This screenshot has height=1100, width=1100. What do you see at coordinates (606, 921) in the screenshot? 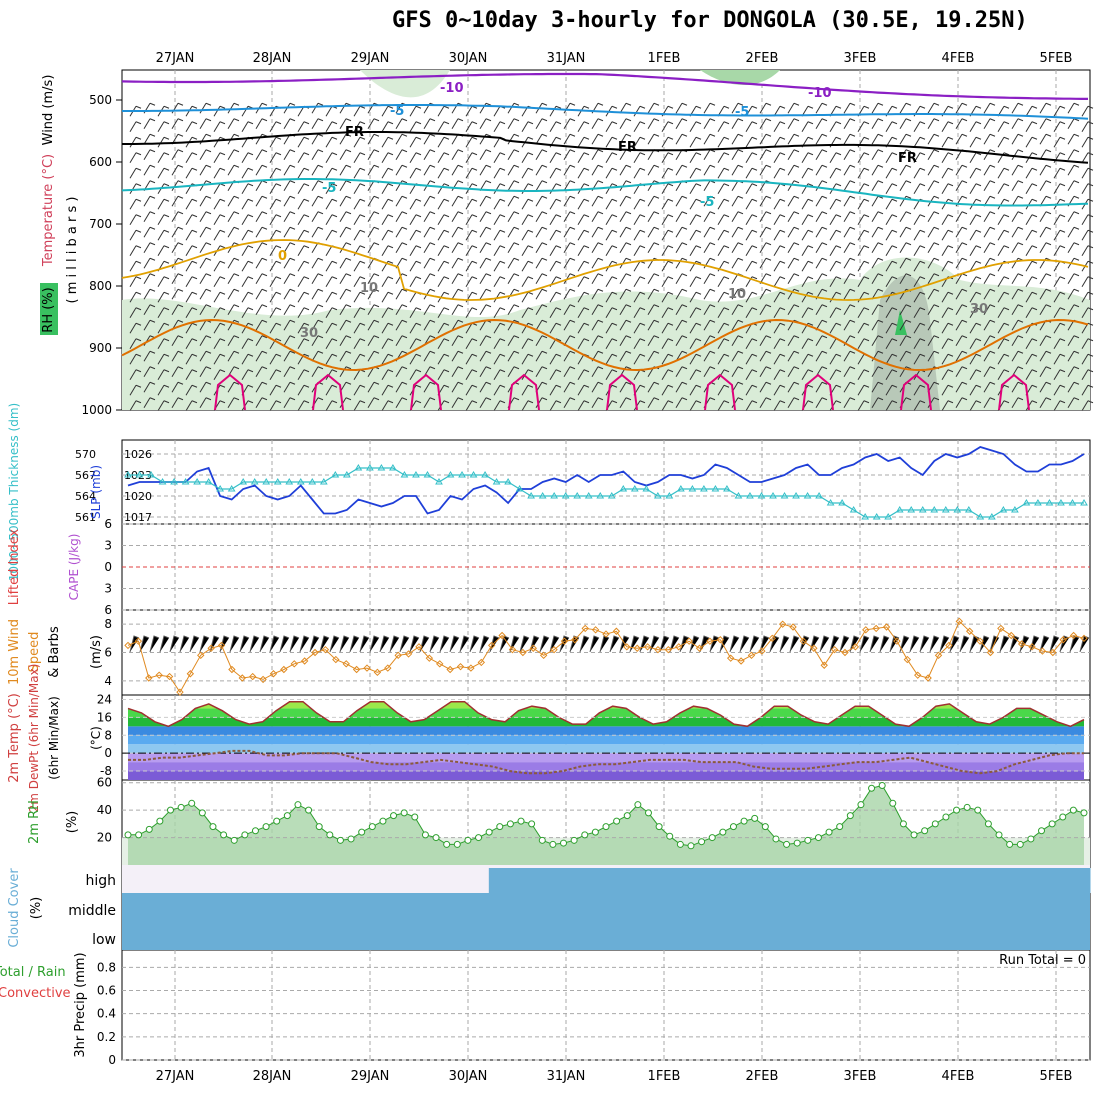
I see `cloud-middle-low` at bounding box center [606, 921].